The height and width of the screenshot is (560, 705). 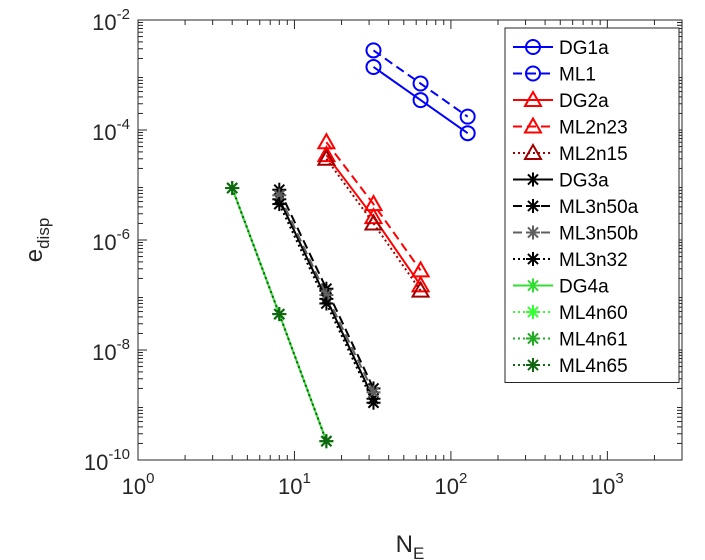 What do you see at coordinates (577, 75) in the screenshot?
I see `legend-label: ML1` at bounding box center [577, 75].